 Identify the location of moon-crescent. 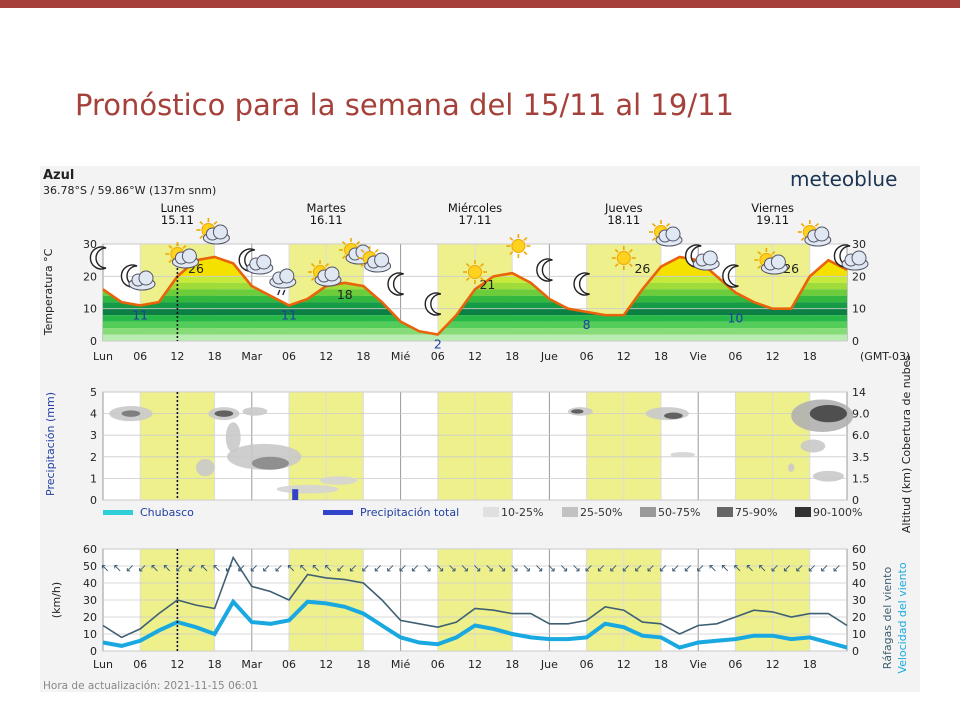
(98, 258).